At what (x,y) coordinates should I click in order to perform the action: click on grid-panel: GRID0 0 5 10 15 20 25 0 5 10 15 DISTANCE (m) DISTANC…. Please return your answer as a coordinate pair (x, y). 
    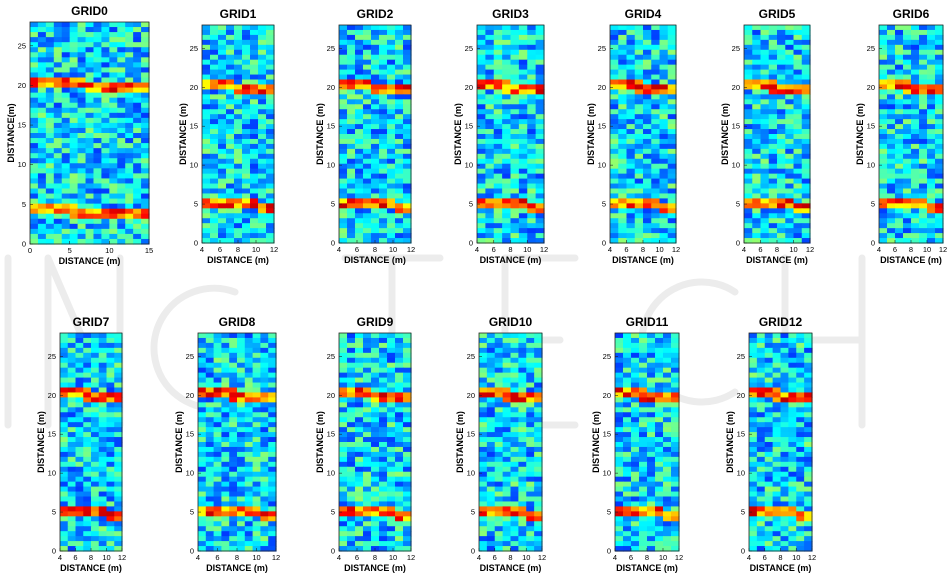
    Looking at the image, I should click on (79, 135).